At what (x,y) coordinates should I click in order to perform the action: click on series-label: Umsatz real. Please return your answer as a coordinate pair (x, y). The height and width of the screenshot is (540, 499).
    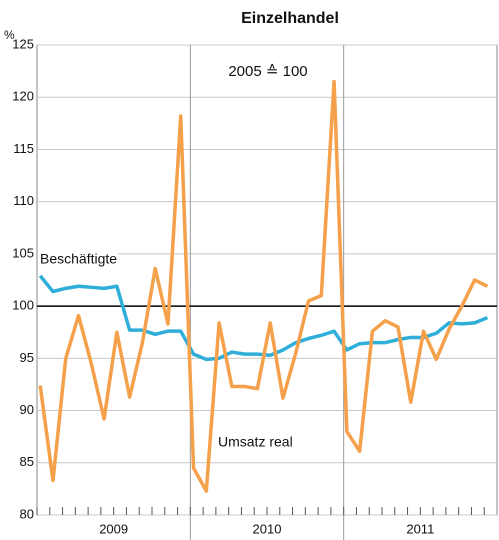
    Looking at the image, I should click on (255, 442).